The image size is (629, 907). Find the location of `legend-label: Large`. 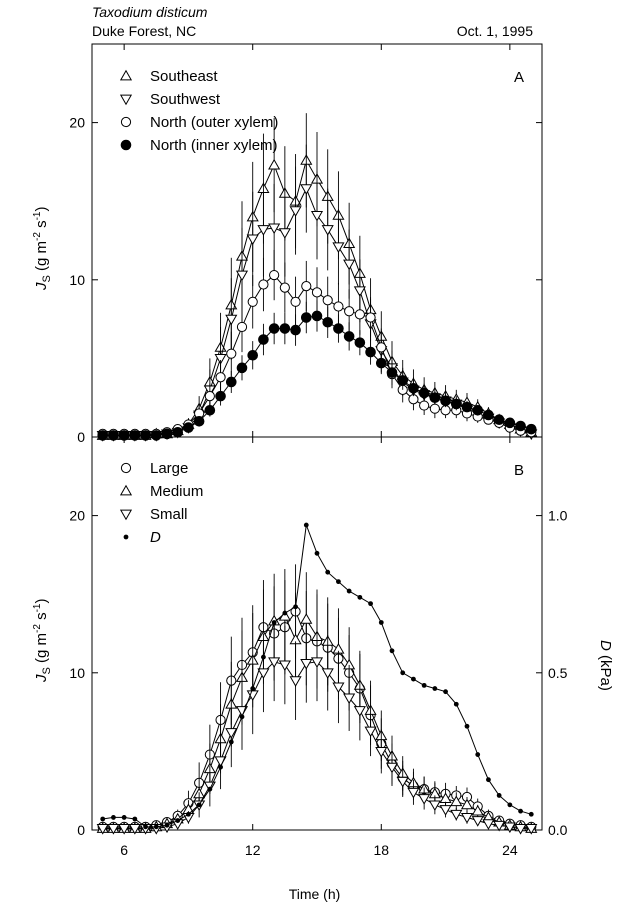

legend-label: Large is located at coordinates (169, 468).